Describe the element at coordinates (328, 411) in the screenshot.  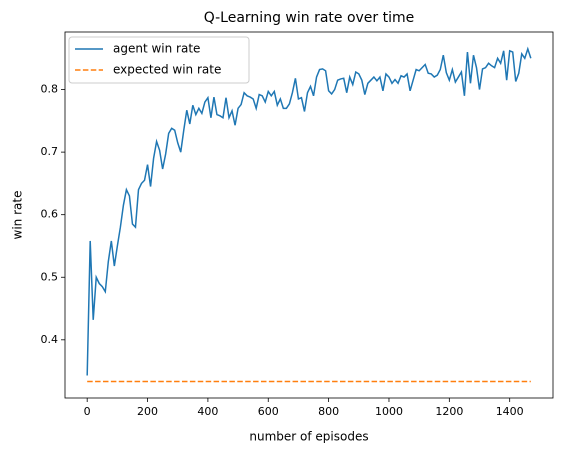
I see `x-tick-label: 800` at that location.